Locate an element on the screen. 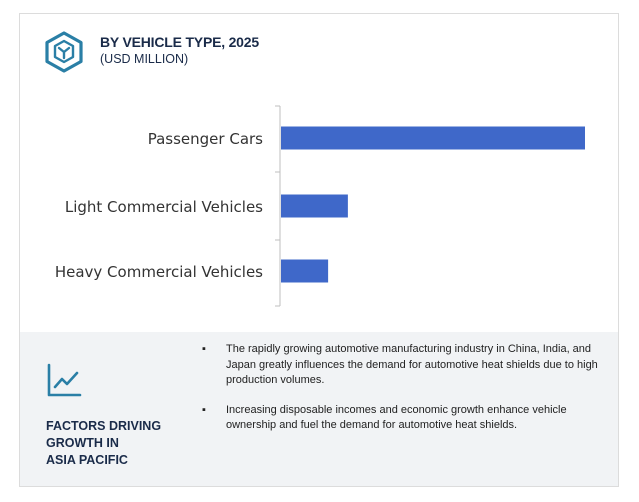  hexagon-logo-icon is located at coordinates (64, 52).